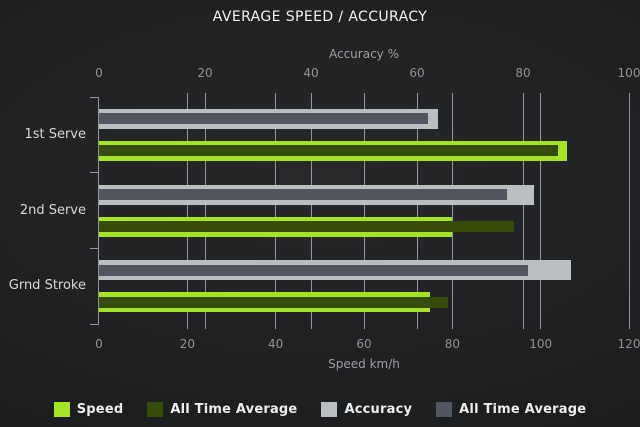 Image resolution: width=640 pixels, height=427 pixels. I want to click on legend-item-accuracy: Accuracy, so click(367, 409).